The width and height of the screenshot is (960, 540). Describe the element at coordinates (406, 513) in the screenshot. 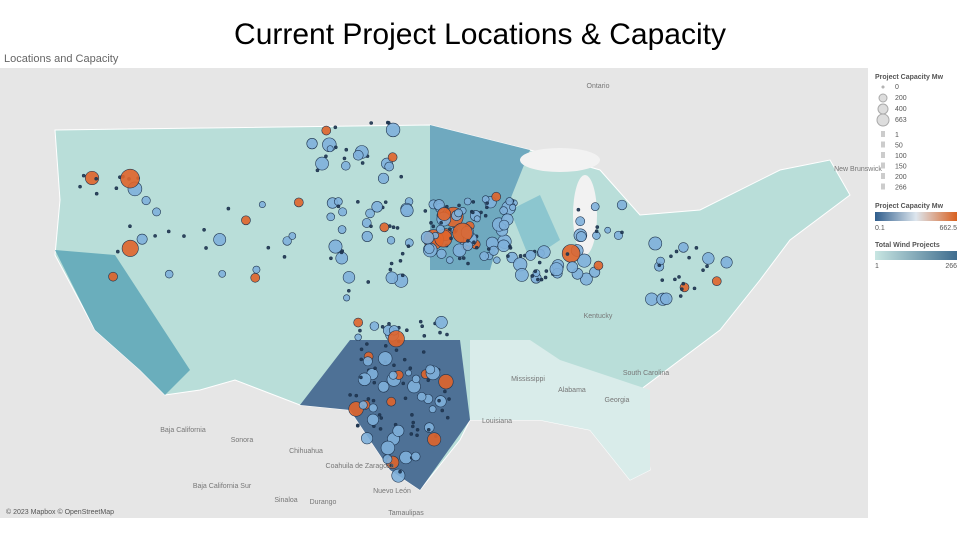

I see `place-label: Tamaulipas` at that location.